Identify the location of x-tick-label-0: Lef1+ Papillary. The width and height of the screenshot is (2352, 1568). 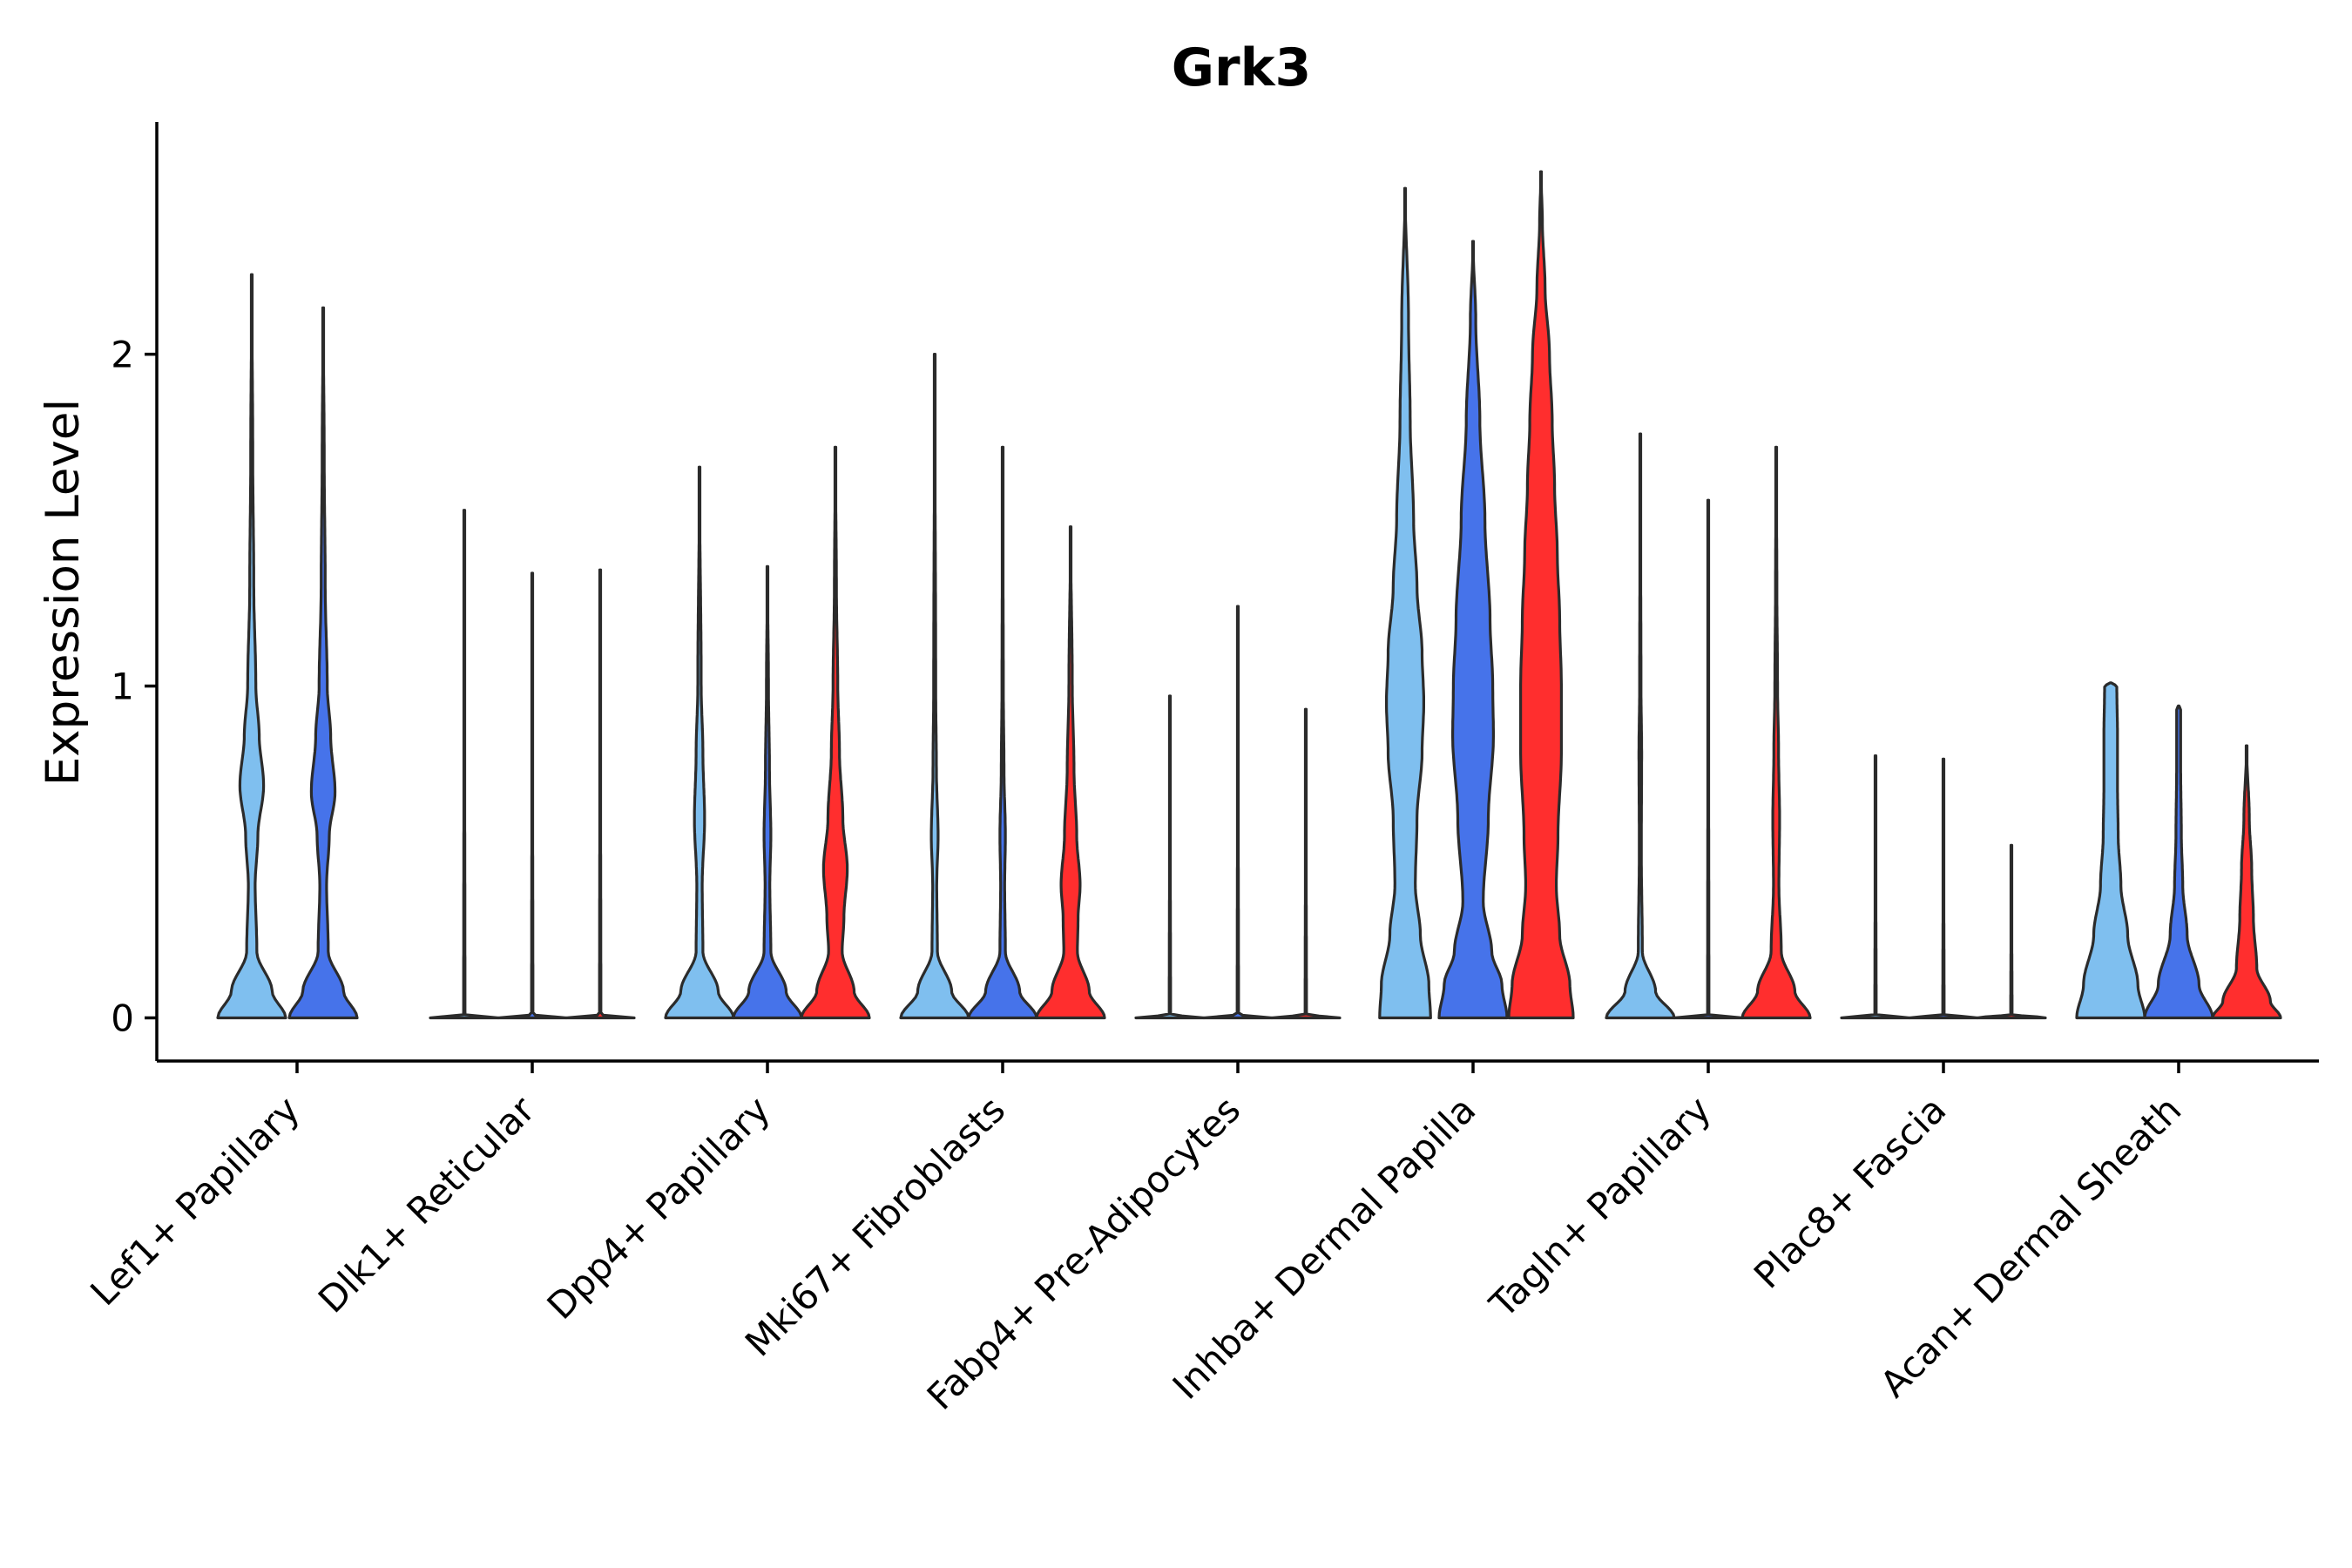
(195, 1201).